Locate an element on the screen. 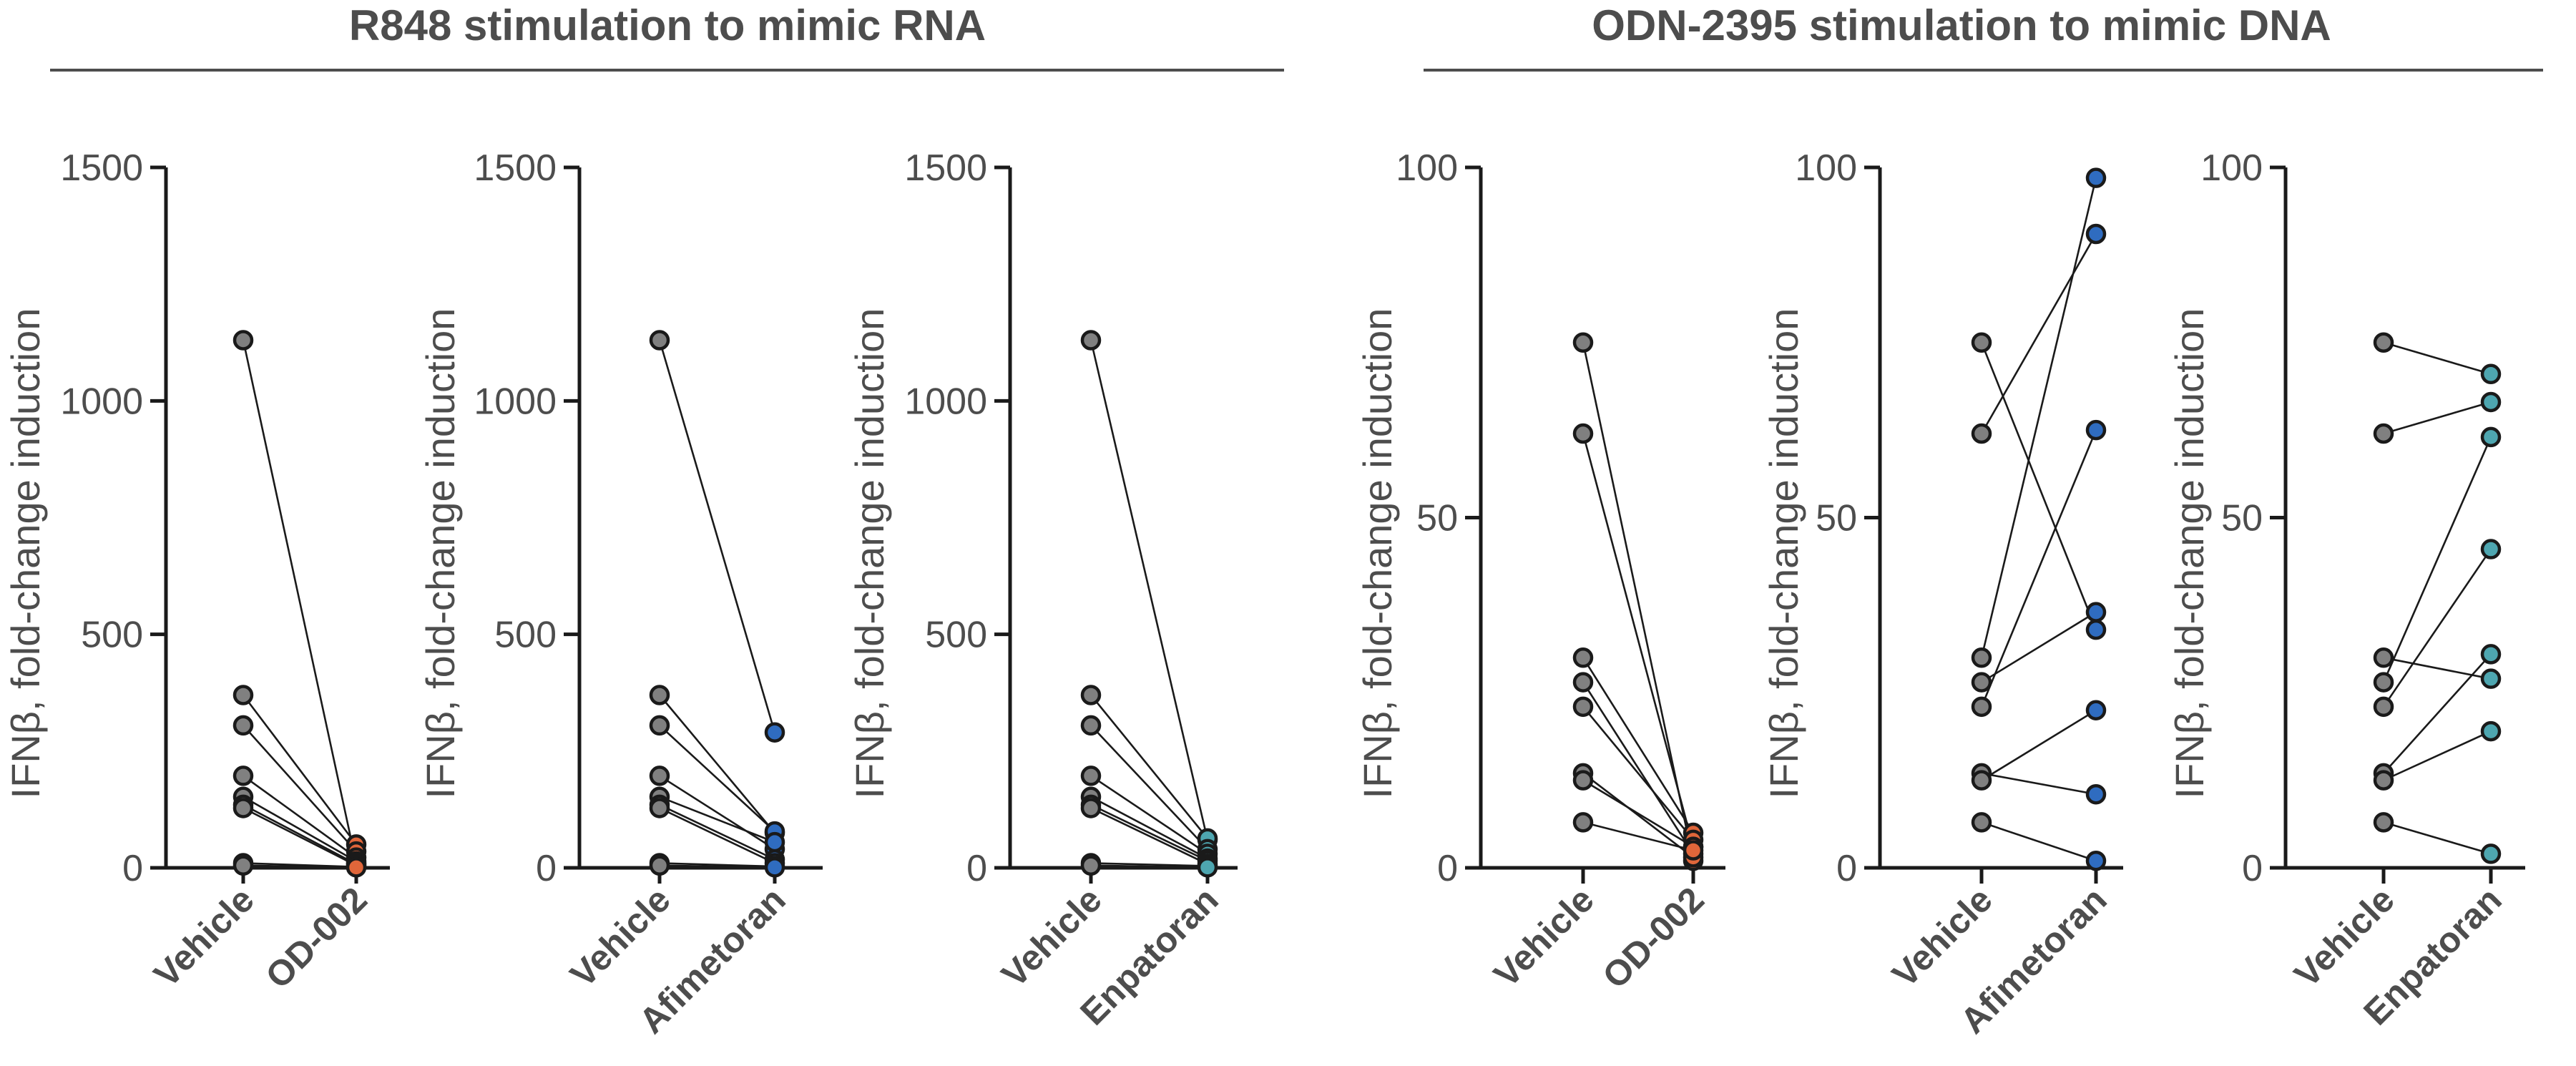 This screenshot has width=2576, height=1066. y-tick-label: 100 is located at coordinates (1826, 168).